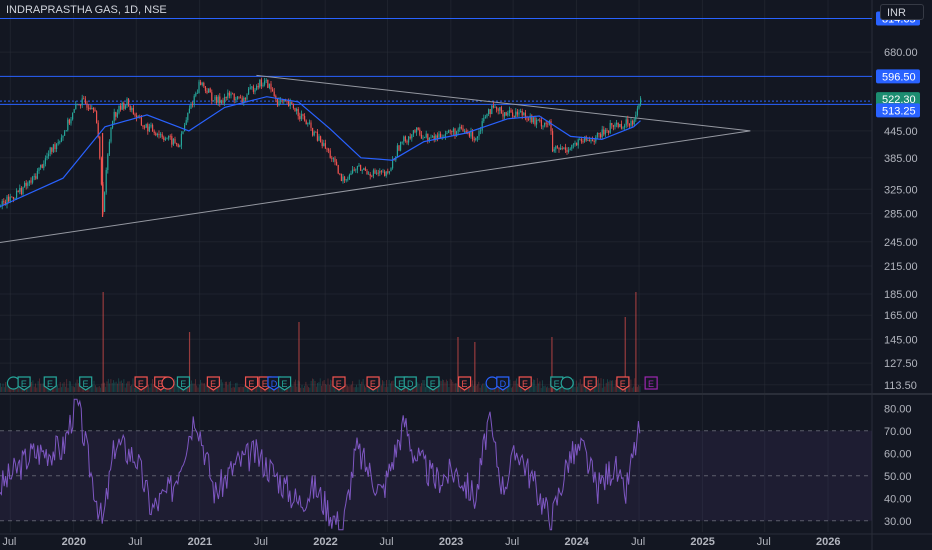  Describe the element at coordinates (433, 383) in the screenshot. I see `earnings-event-icon` at that location.